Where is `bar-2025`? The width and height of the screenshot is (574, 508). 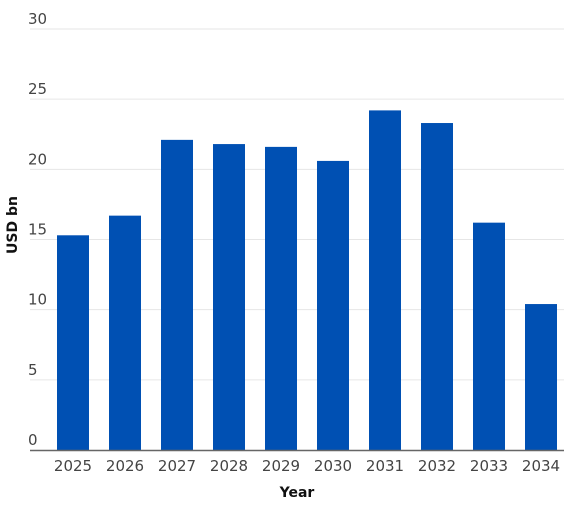 bar-2025 is located at coordinates (73, 342).